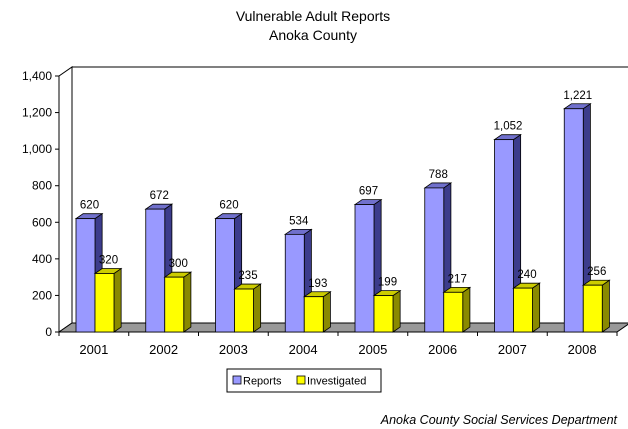 This screenshot has height=429, width=628. What do you see at coordinates (508, 127) in the screenshot?
I see `data-label: 1,052` at bounding box center [508, 127].